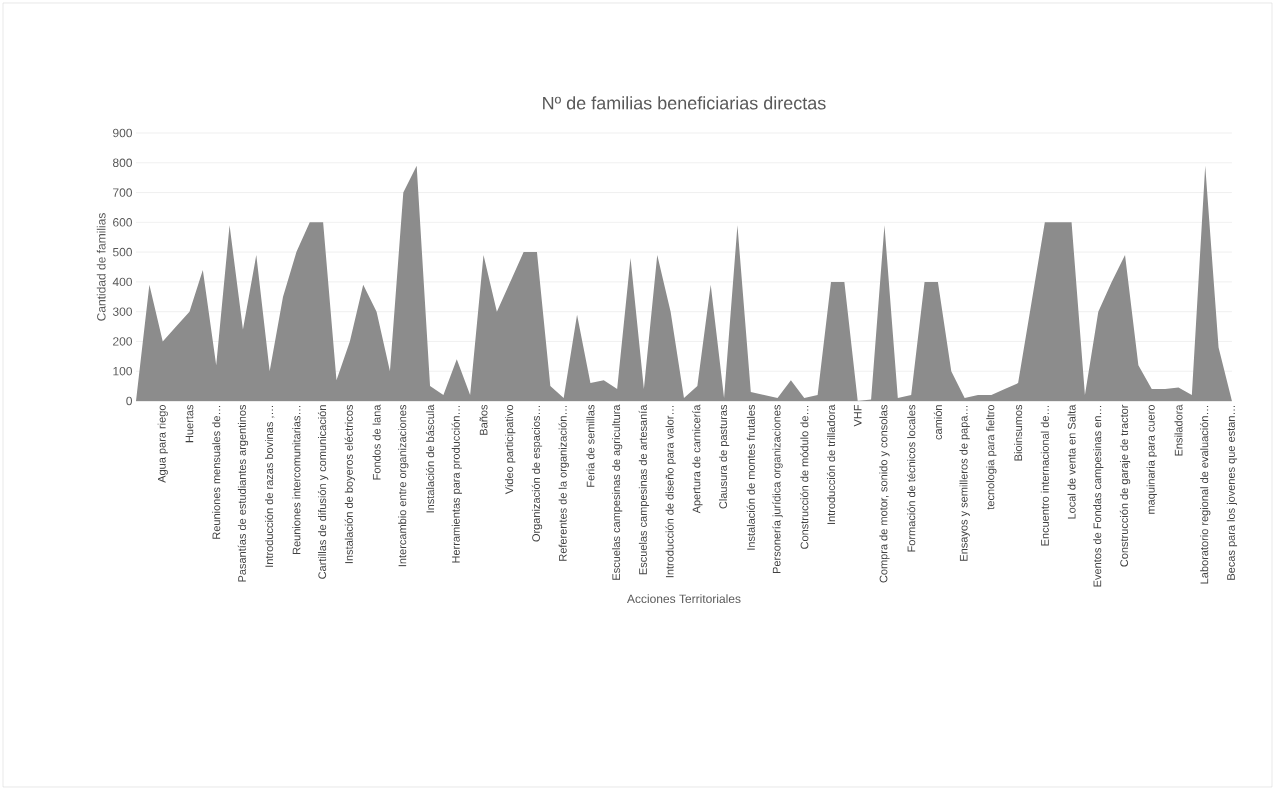 The image size is (1275, 790). Describe the element at coordinates (683, 599) in the screenshot. I see `x-axis-title: Acciones Territoriales` at that location.